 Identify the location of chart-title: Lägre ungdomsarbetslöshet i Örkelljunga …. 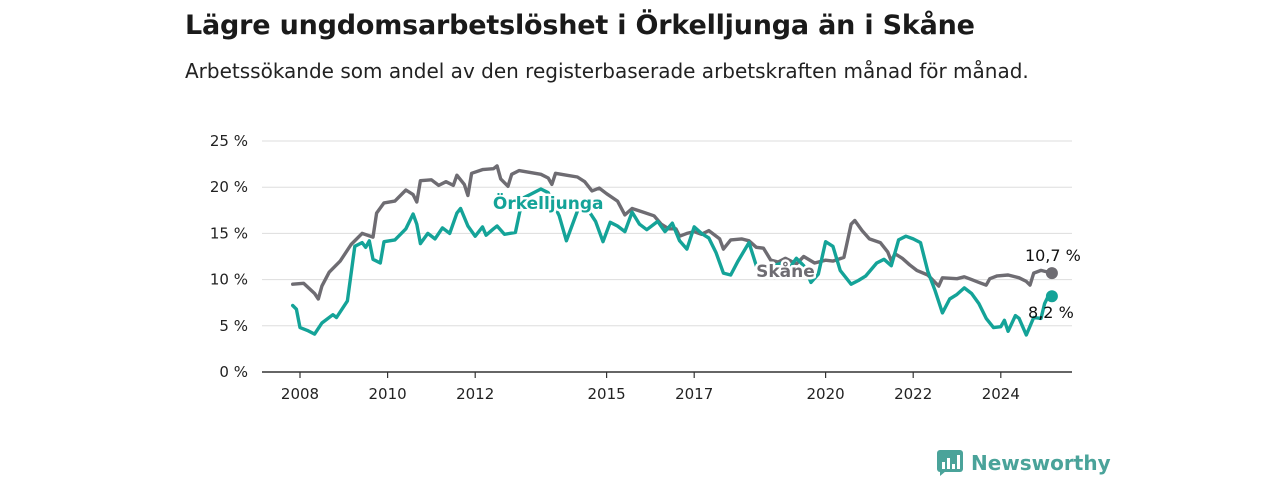
(580, 25).